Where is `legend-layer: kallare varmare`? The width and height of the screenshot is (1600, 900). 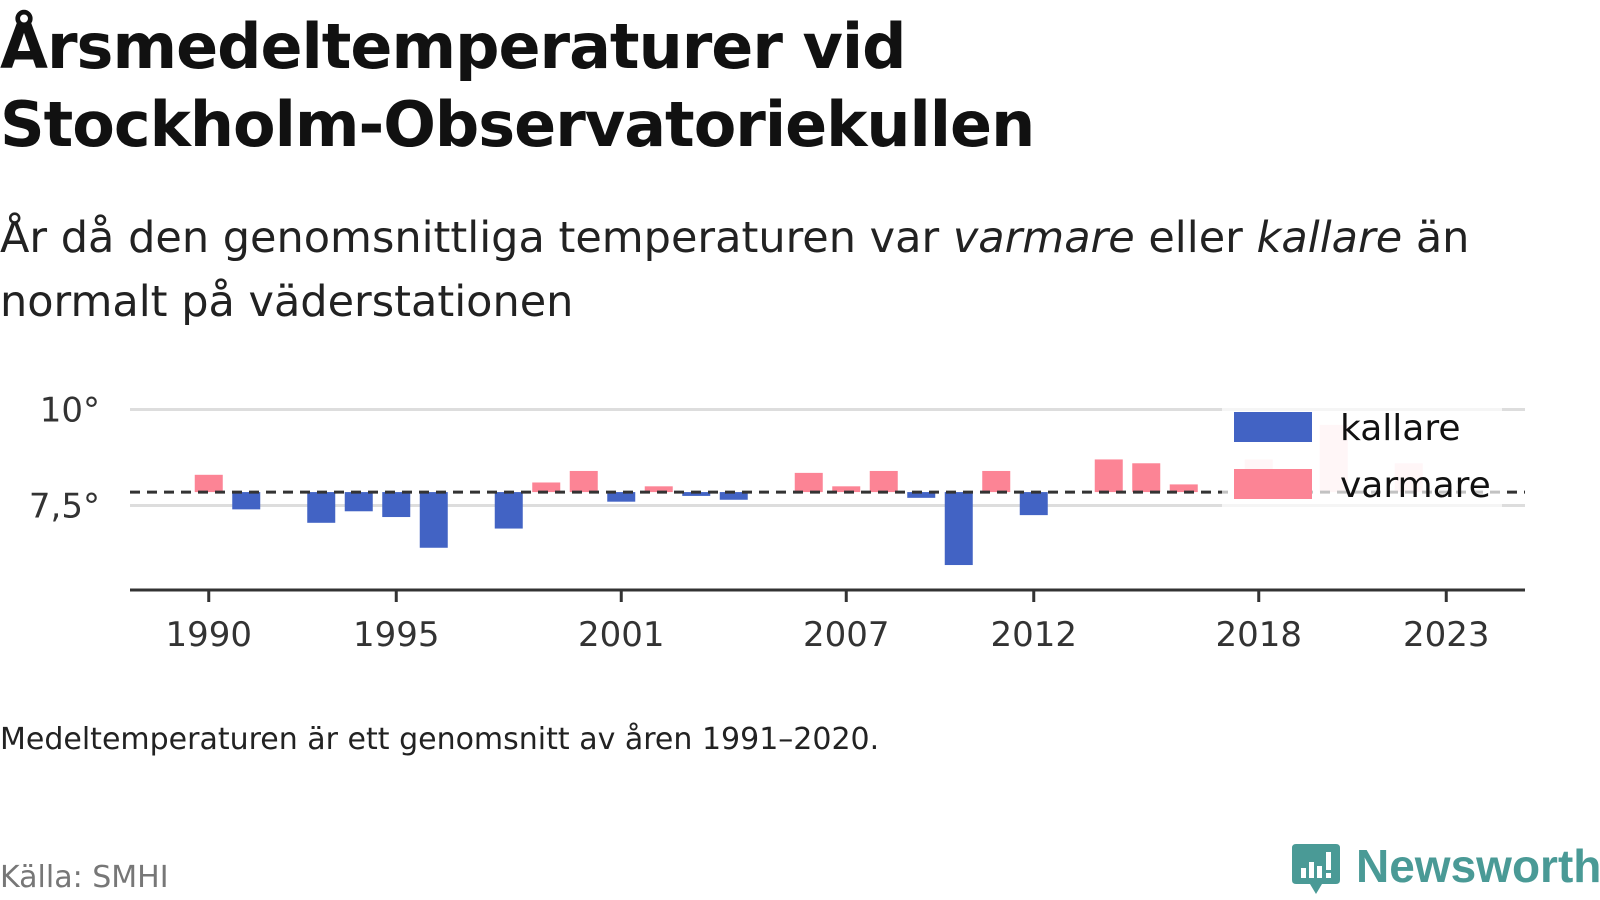 legend-layer: kallare varmare is located at coordinates (1362, 465).